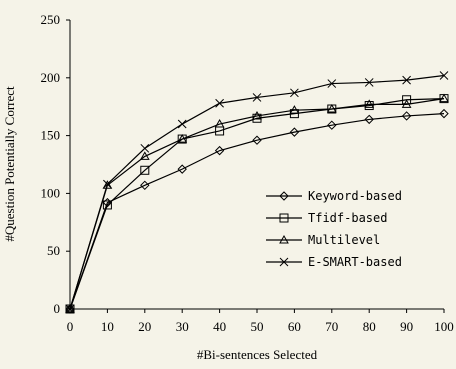  What do you see at coordinates (331, 326) in the screenshot?
I see `x-tick-label: 70` at bounding box center [331, 326].